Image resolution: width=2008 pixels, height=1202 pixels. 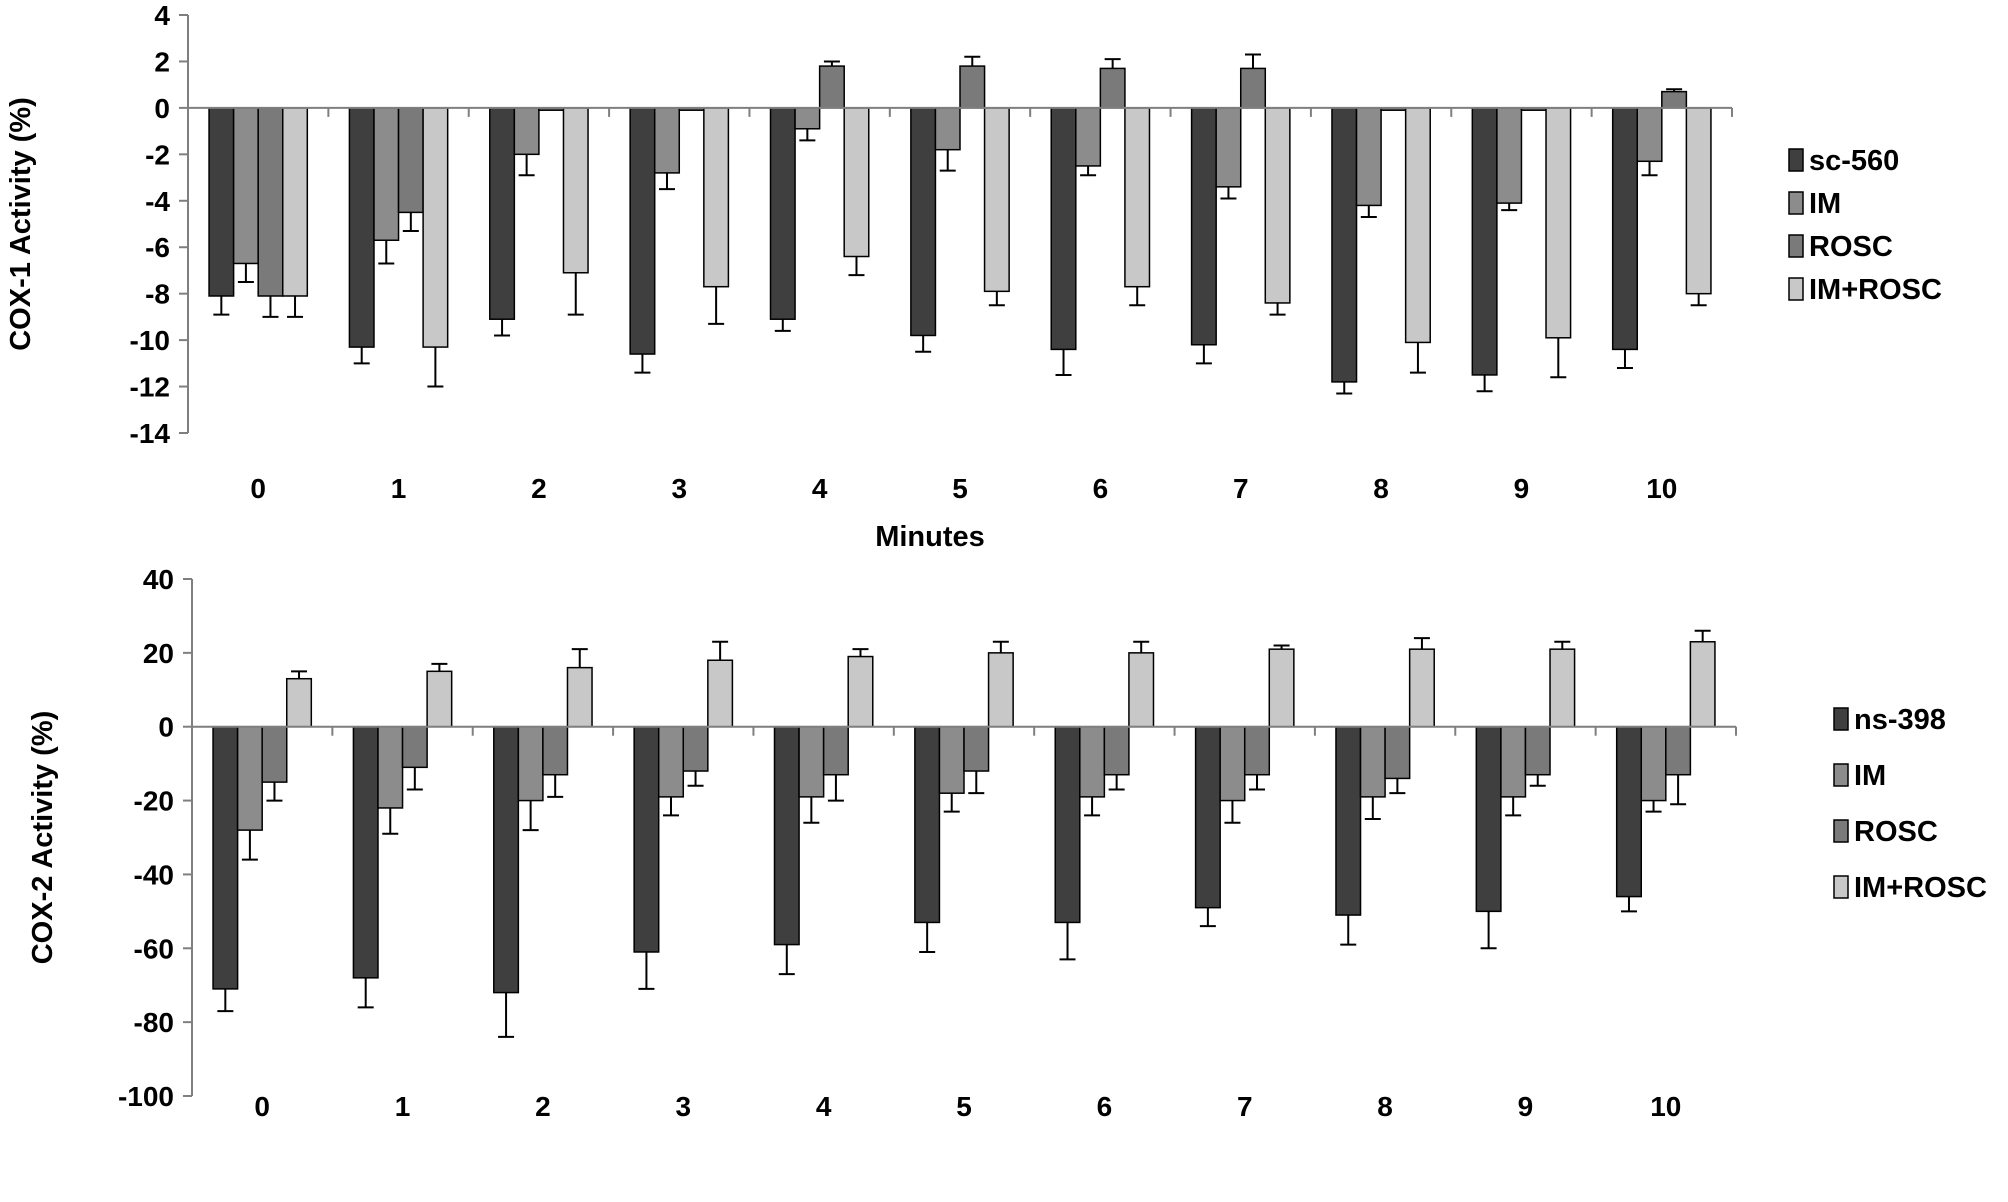 What do you see at coordinates (150, 340) in the screenshot?
I see `cox1-y-tick-label: -10` at bounding box center [150, 340].